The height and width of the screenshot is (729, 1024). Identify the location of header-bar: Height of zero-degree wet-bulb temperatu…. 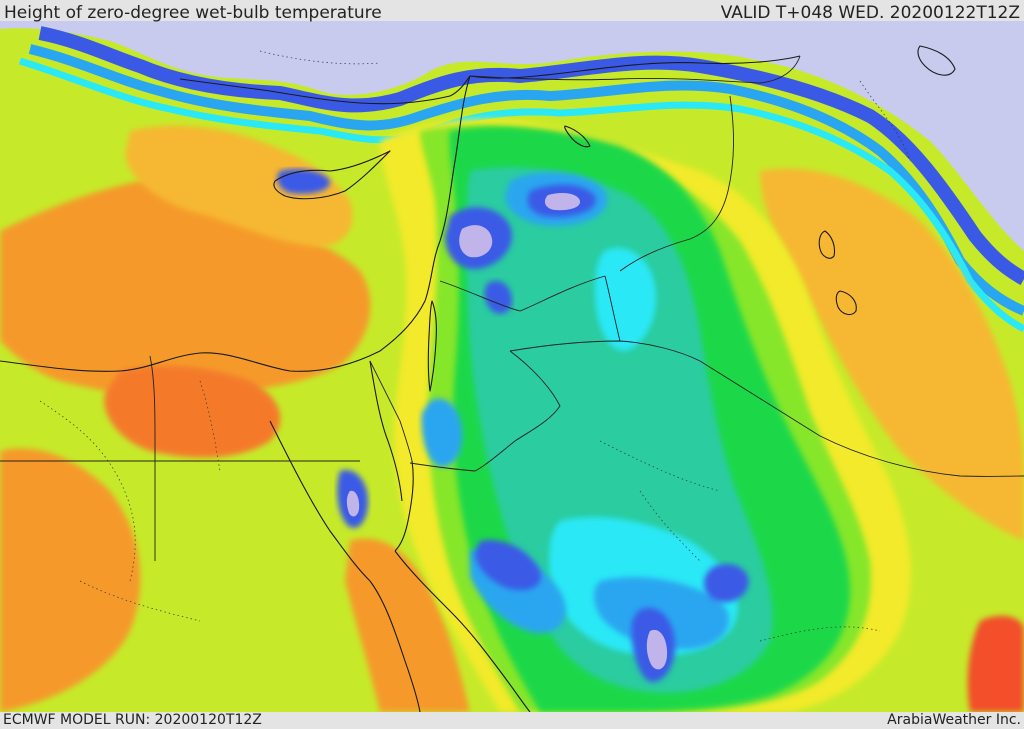
(512, 11).